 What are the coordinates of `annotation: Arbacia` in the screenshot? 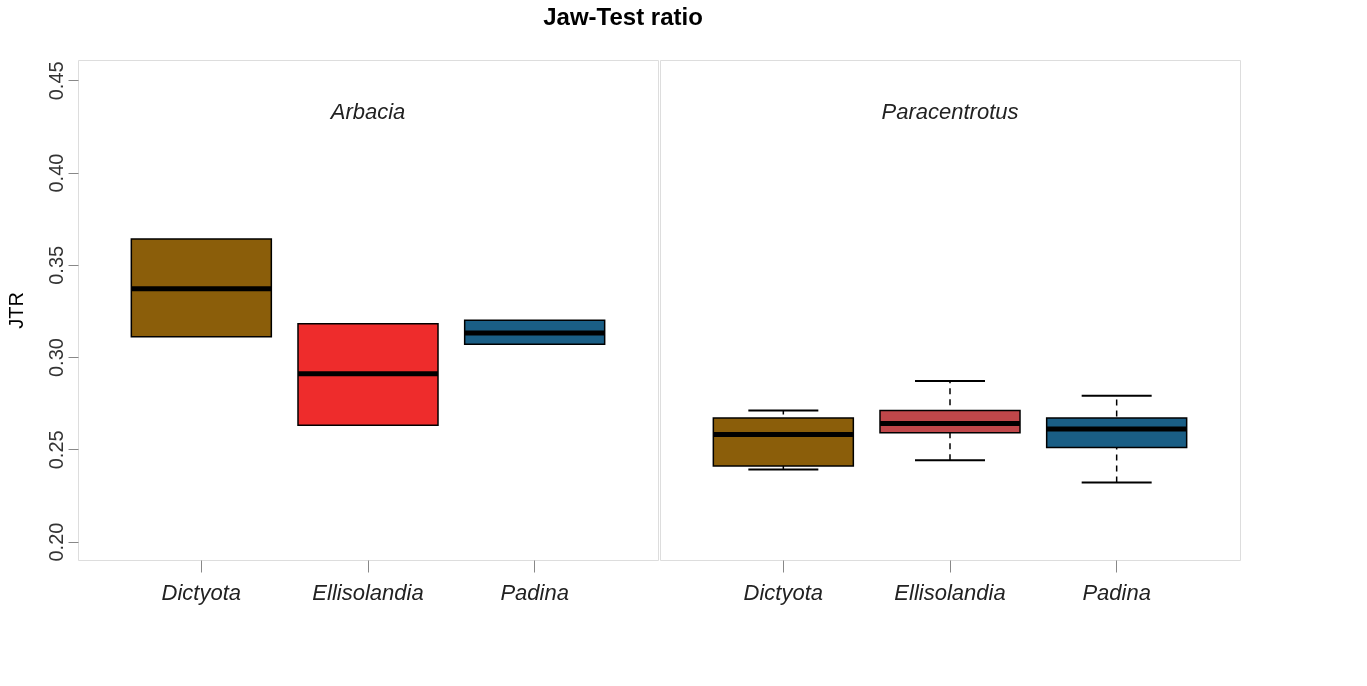 It's located at (367, 111).